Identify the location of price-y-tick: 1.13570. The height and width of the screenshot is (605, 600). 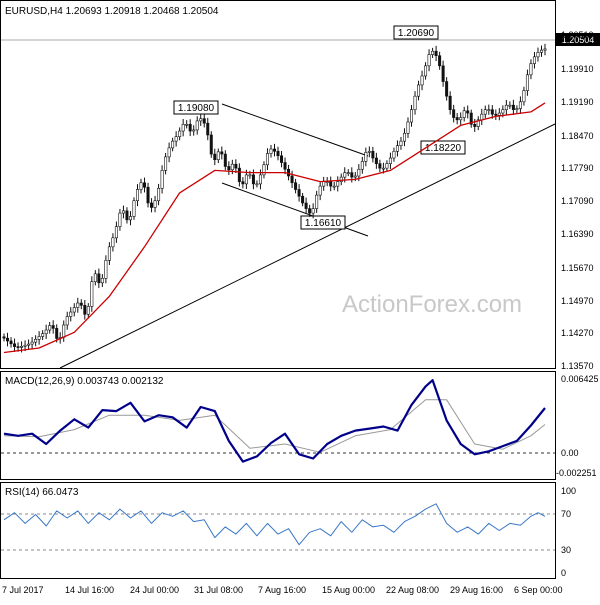
(577, 366).